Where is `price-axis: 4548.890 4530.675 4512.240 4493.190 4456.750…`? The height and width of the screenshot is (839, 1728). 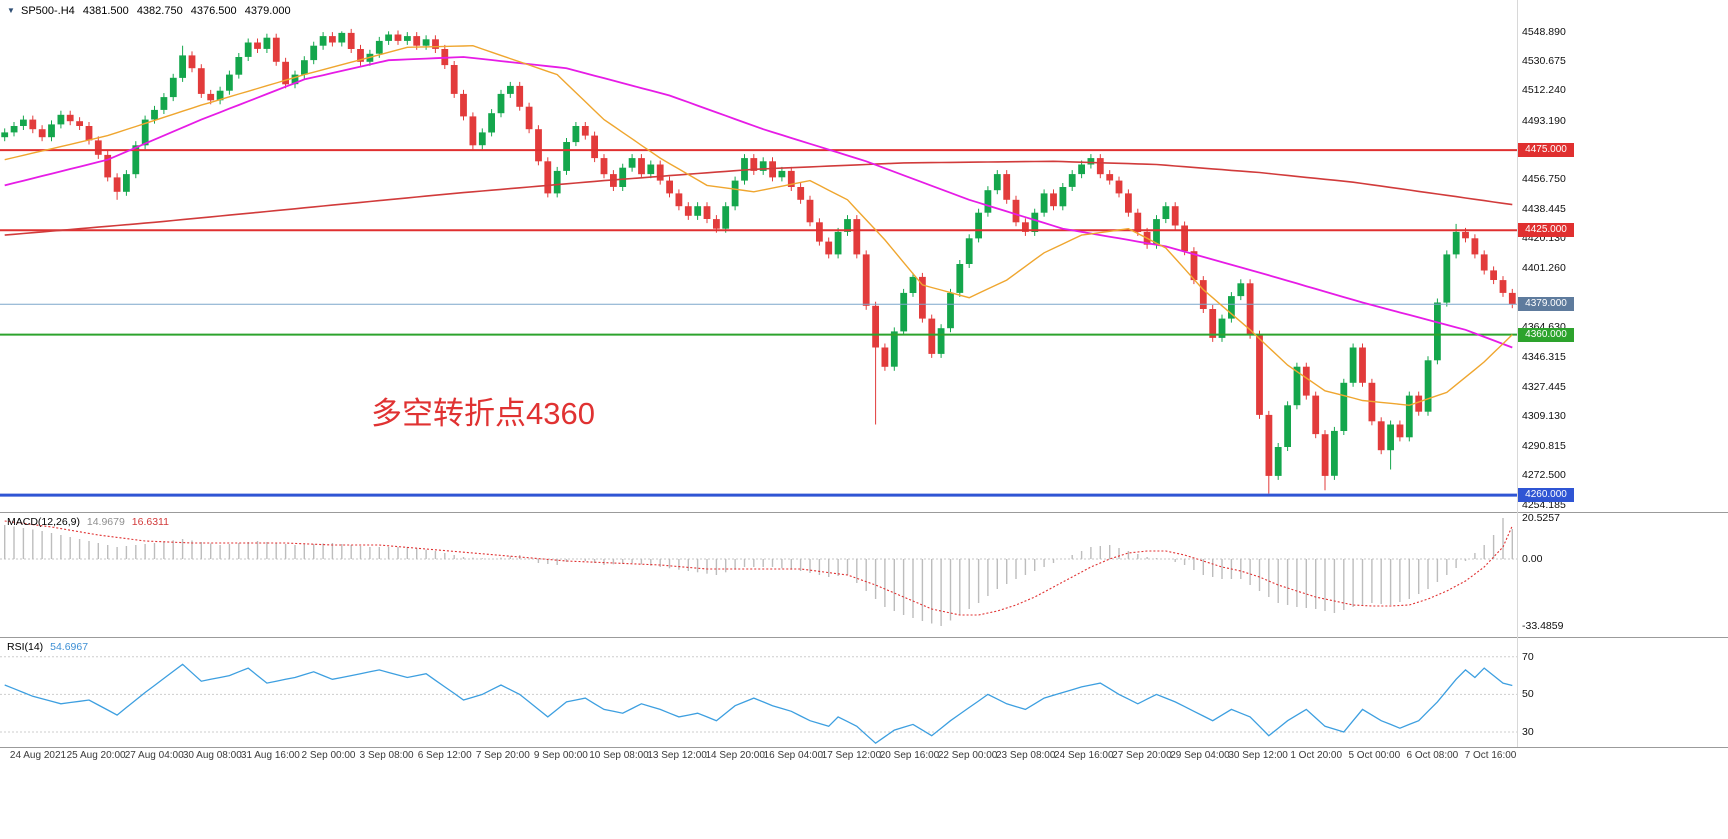
price-axis: 4548.890 4530.675 4512.240 4493.190 4456.750… is located at coordinates (1622, 373).